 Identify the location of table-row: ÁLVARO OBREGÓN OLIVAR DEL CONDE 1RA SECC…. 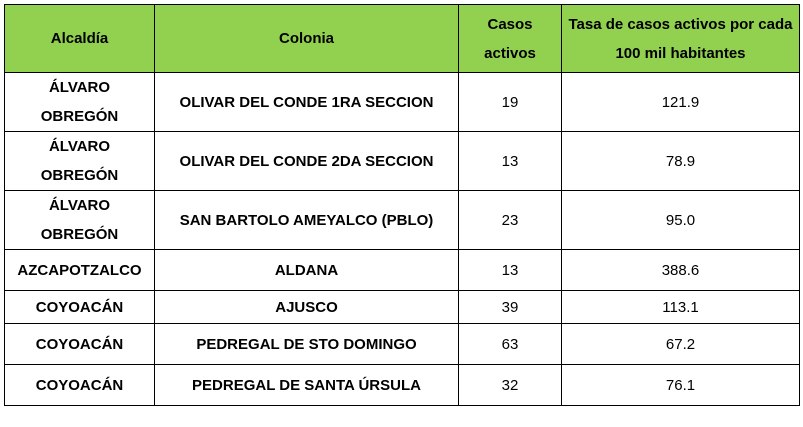
(402, 102).